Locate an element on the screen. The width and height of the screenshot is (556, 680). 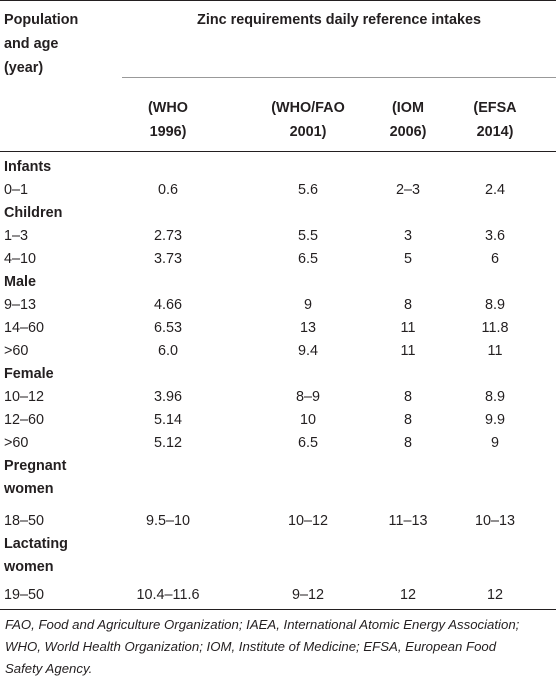
value-cell: 6.53 is located at coordinates (167, 328).